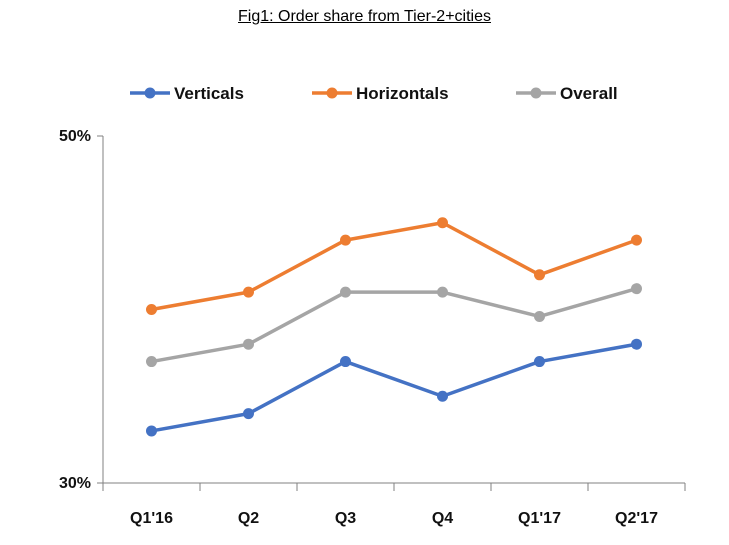 The image size is (729, 545). I want to click on series-overall, so click(394, 325).